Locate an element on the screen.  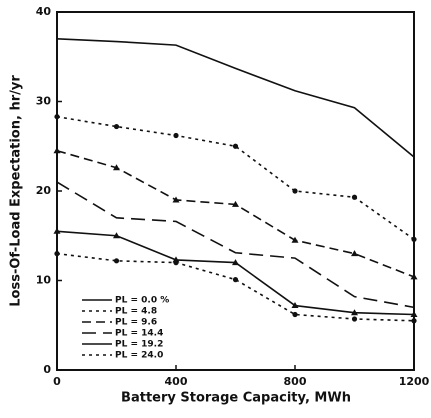
y-tick-label: 10 is located at coordinates (44, 280).